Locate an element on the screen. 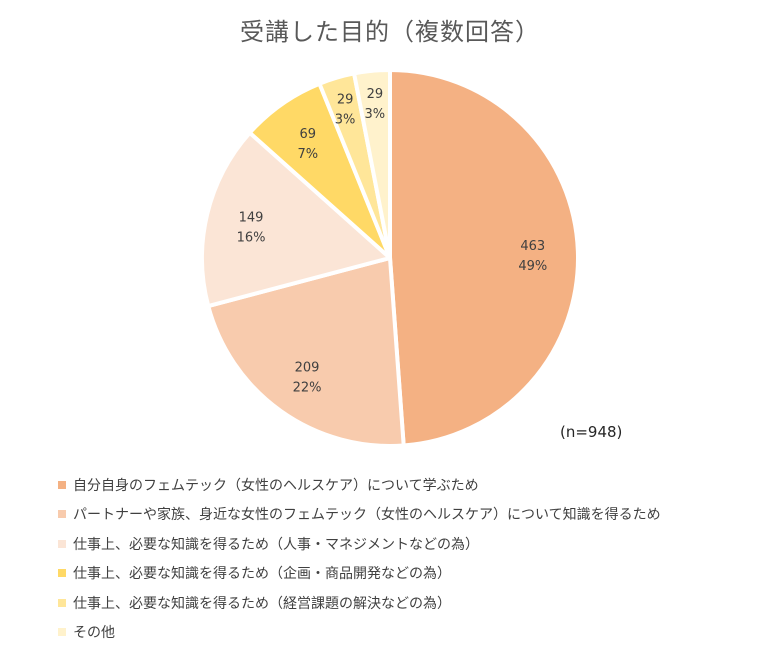 The height and width of the screenshot is (647, 780). legend-item-1: 自分自身のフェムテック（女性のヘルスケア）について学ぶため is located at coordinates (359, 485).